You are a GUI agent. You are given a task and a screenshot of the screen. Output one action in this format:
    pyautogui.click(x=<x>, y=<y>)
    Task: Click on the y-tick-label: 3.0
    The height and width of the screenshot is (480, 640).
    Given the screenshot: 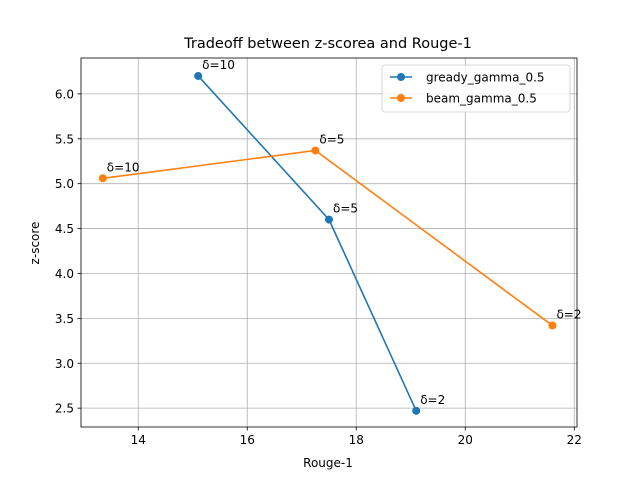 What is the action you would take?
    pyautogui.click(x=64, y=364)
    